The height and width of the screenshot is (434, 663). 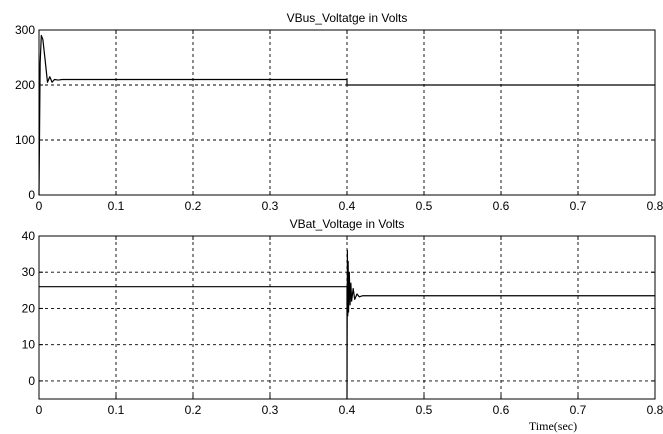 I want to click on y-tick-label: 20, so click(x=29, y=308).